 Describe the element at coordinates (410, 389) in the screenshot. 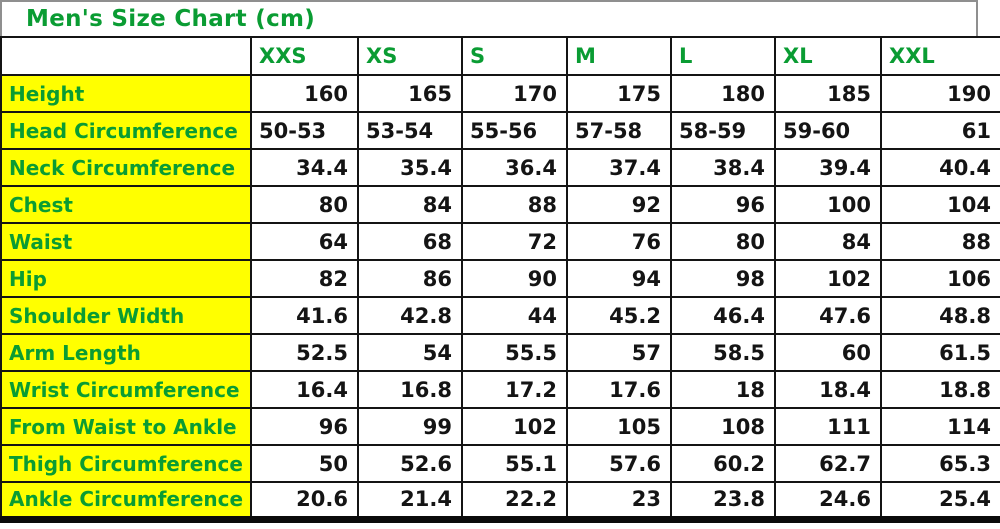

I see `cell-value: 16.8` at that location.